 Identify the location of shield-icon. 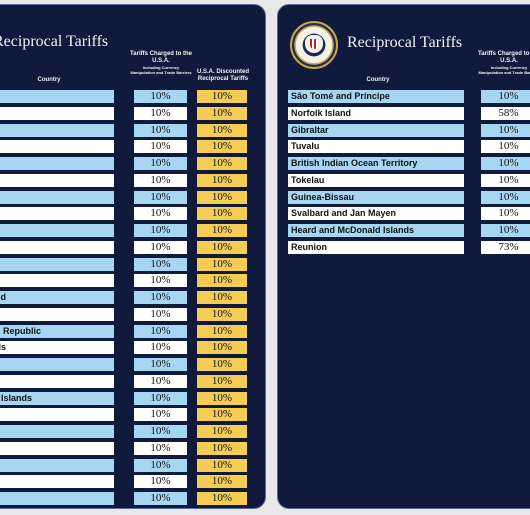
(314, 44).